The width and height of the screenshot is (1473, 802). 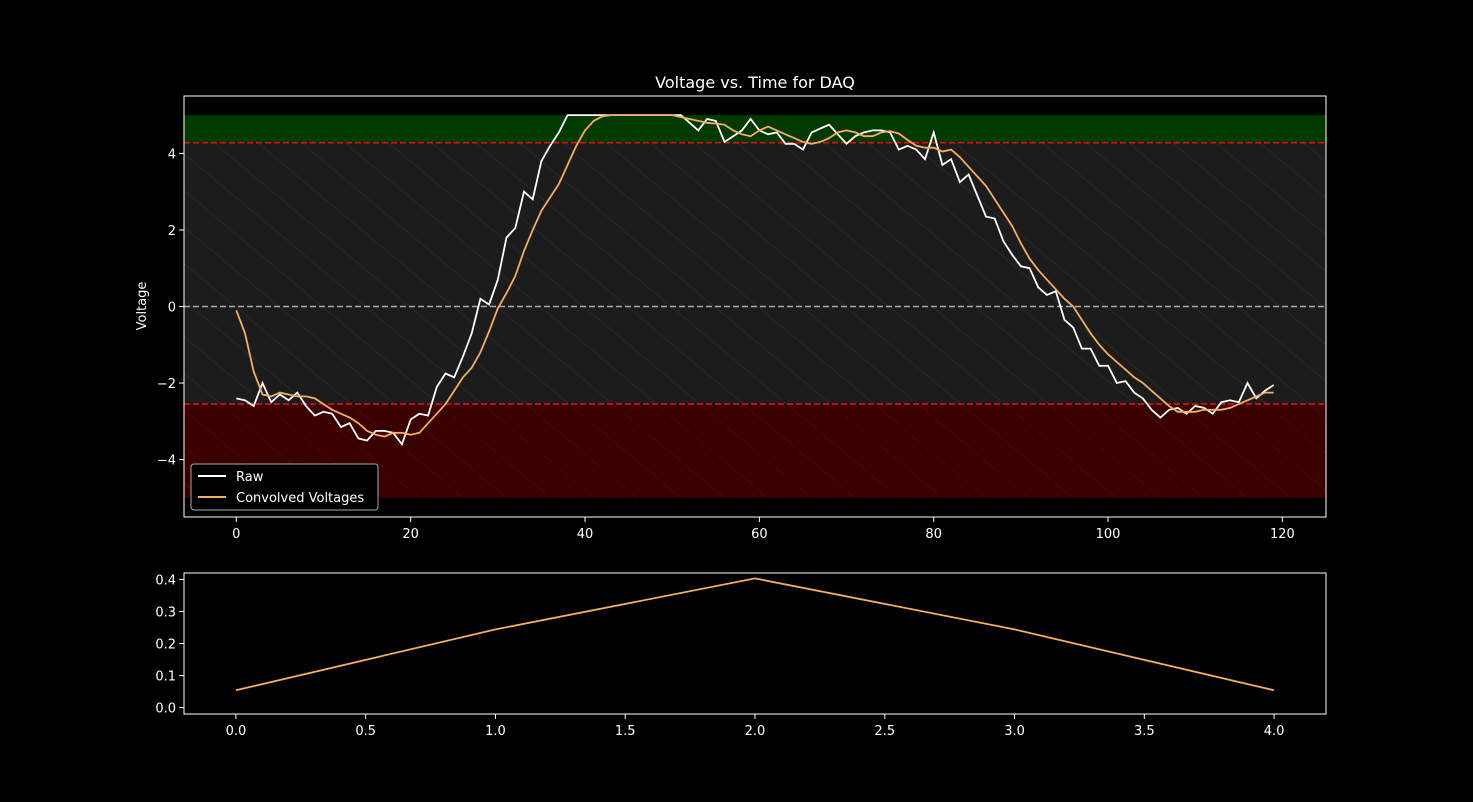 I want to click on kernel-x-tick-label: 3.0, so click(x=1014, y=731).